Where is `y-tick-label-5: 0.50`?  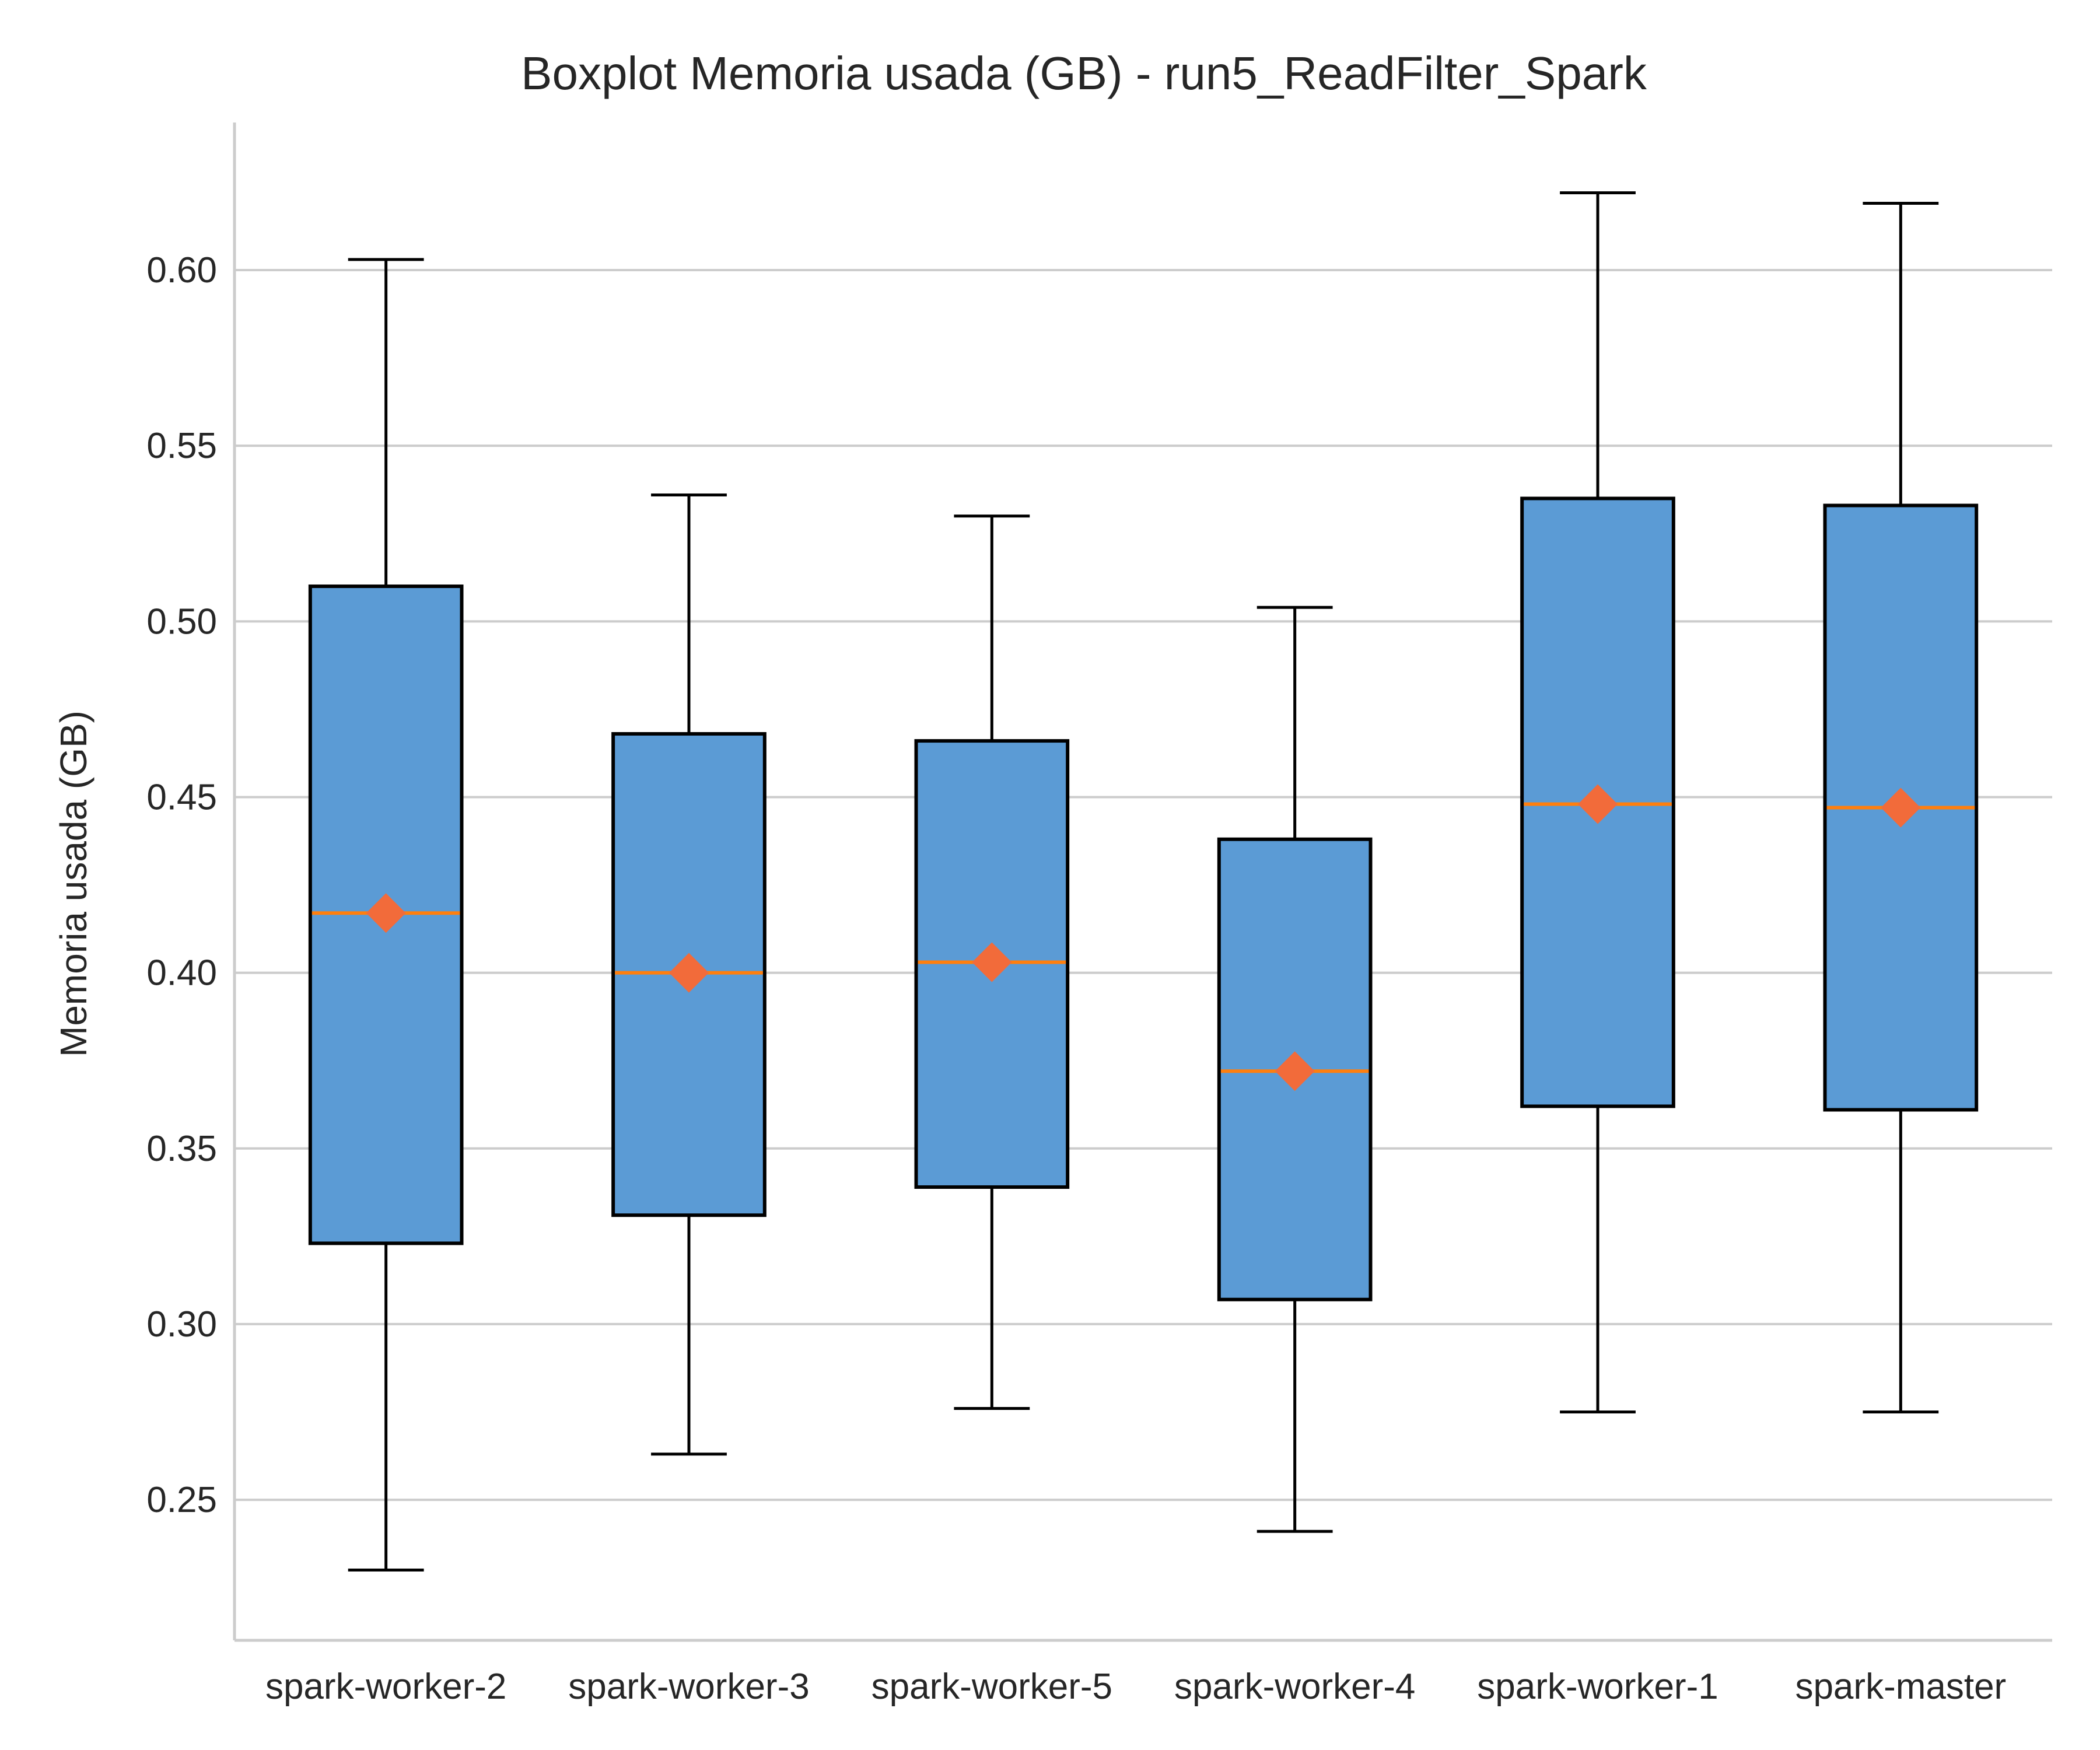 y-tick-label-5: 0.50 is located at coordinates (181, 621).